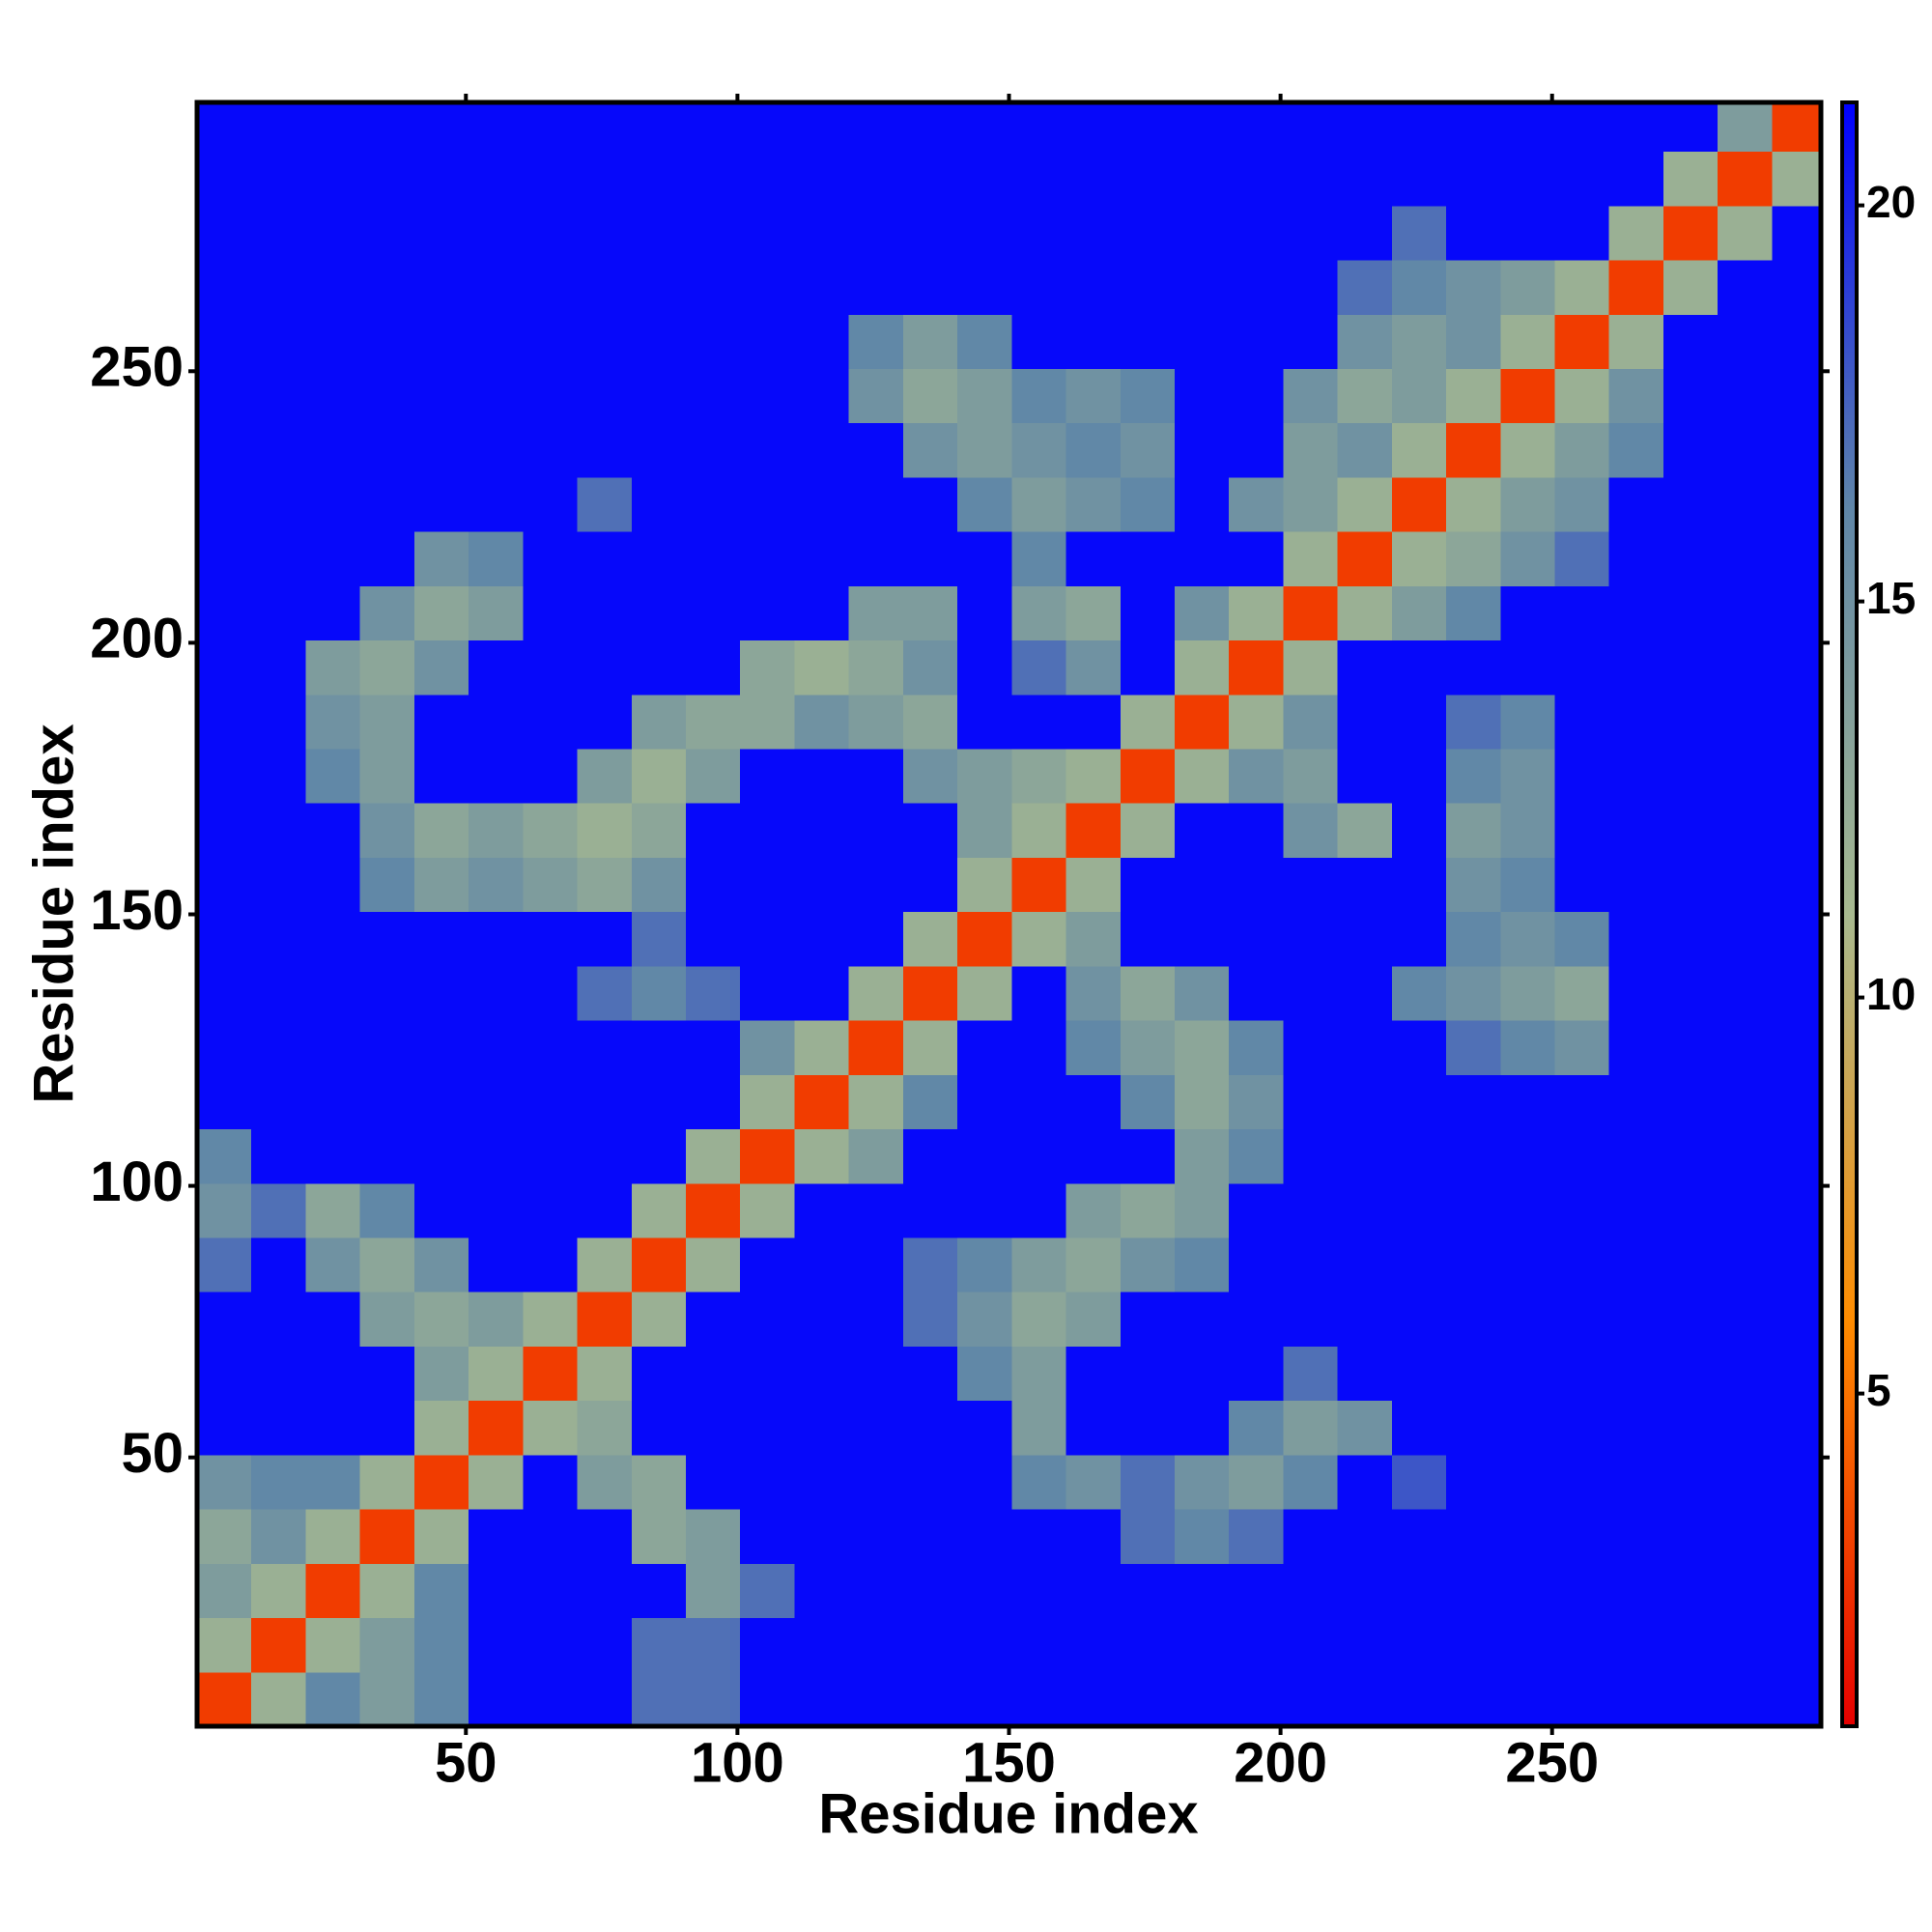 The image size is (1932, 1932). I want to click on y-tick-label: 100, so click(137, 1182).